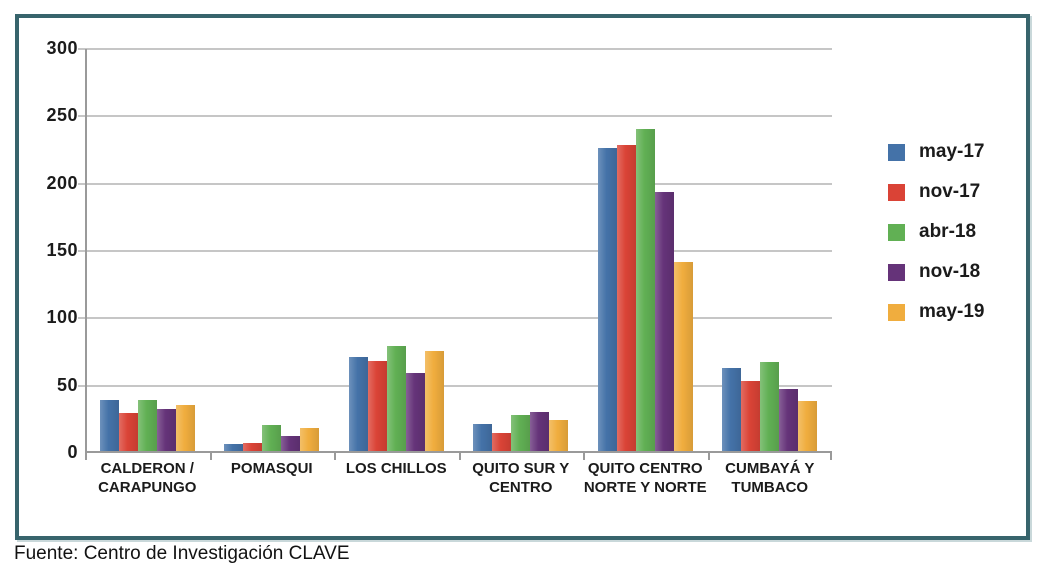 The image size is (1043, 571). What do you see at coordinates (521, 478) in the screenshot?
I see `x-axis-category-label: QUITO SUR Y CENTRO` at bounding box center [521, 478].